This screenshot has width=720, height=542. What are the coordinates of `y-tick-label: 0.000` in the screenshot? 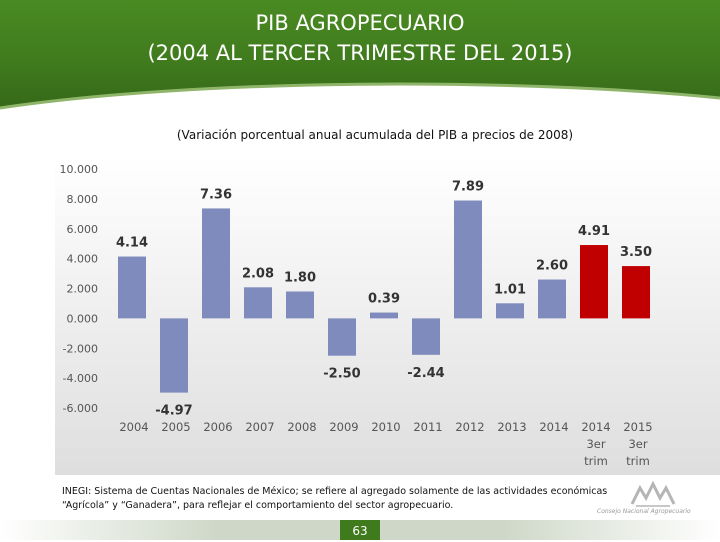 It's located at (83, 318).